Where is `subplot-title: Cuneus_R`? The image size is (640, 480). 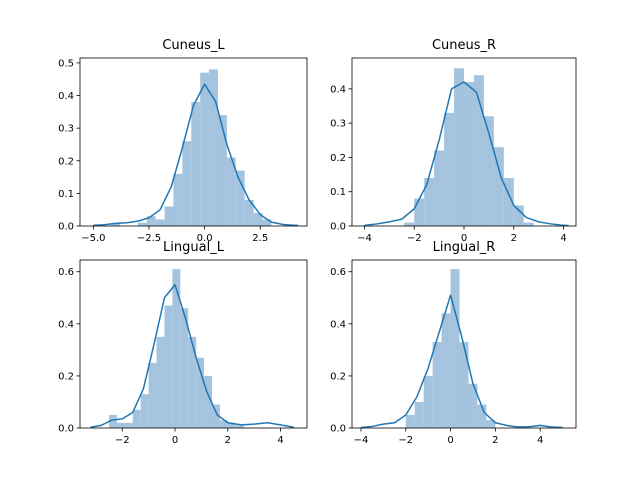 subplot-title: Cuneus_R is located at coordinates (464, 45).